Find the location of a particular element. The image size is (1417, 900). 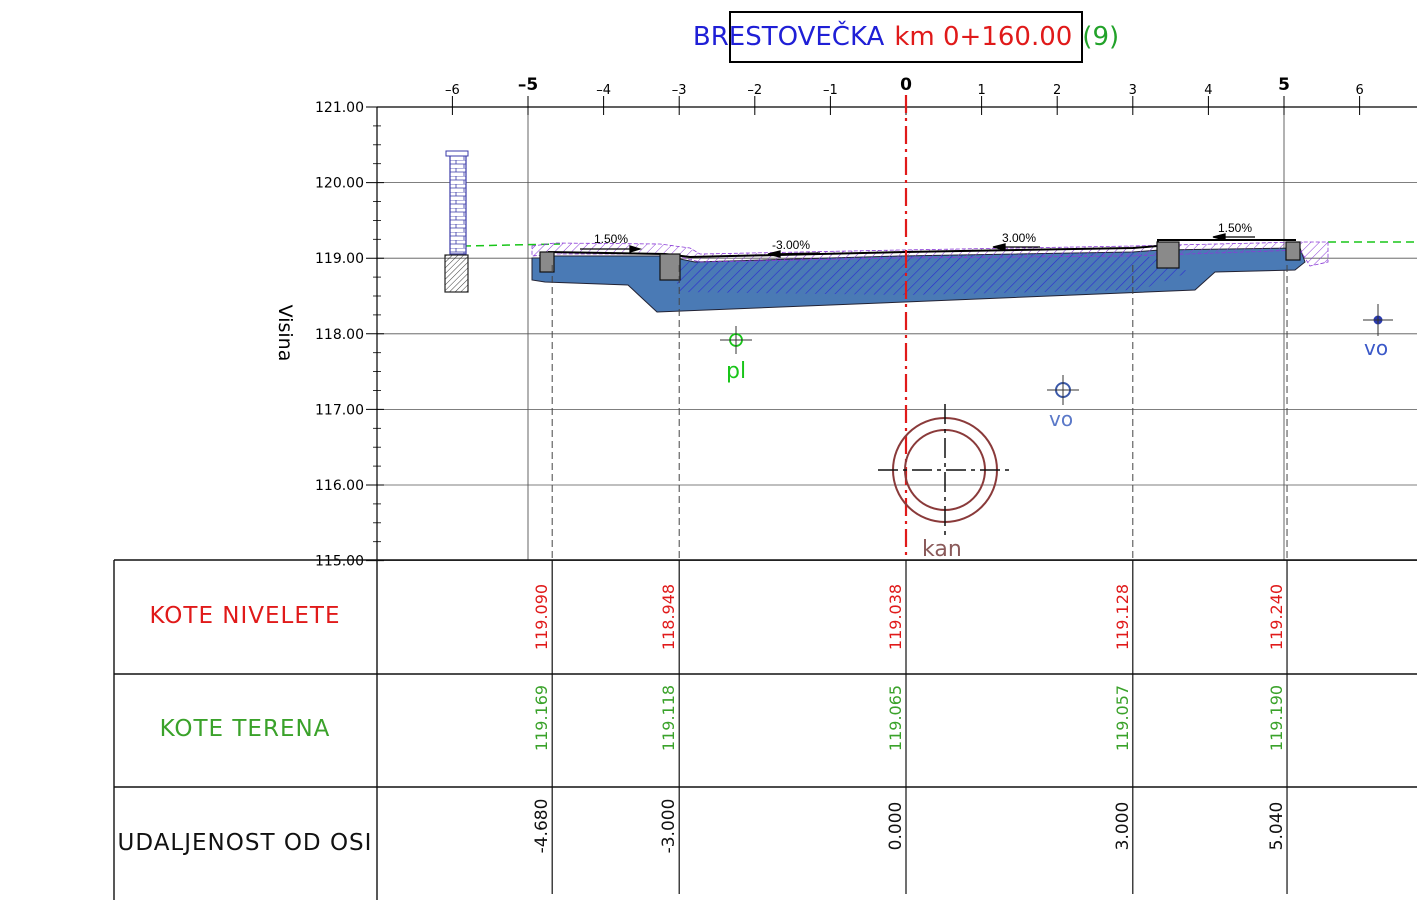

table-cell-value: 119.038 is located at coordinates (895, 617).